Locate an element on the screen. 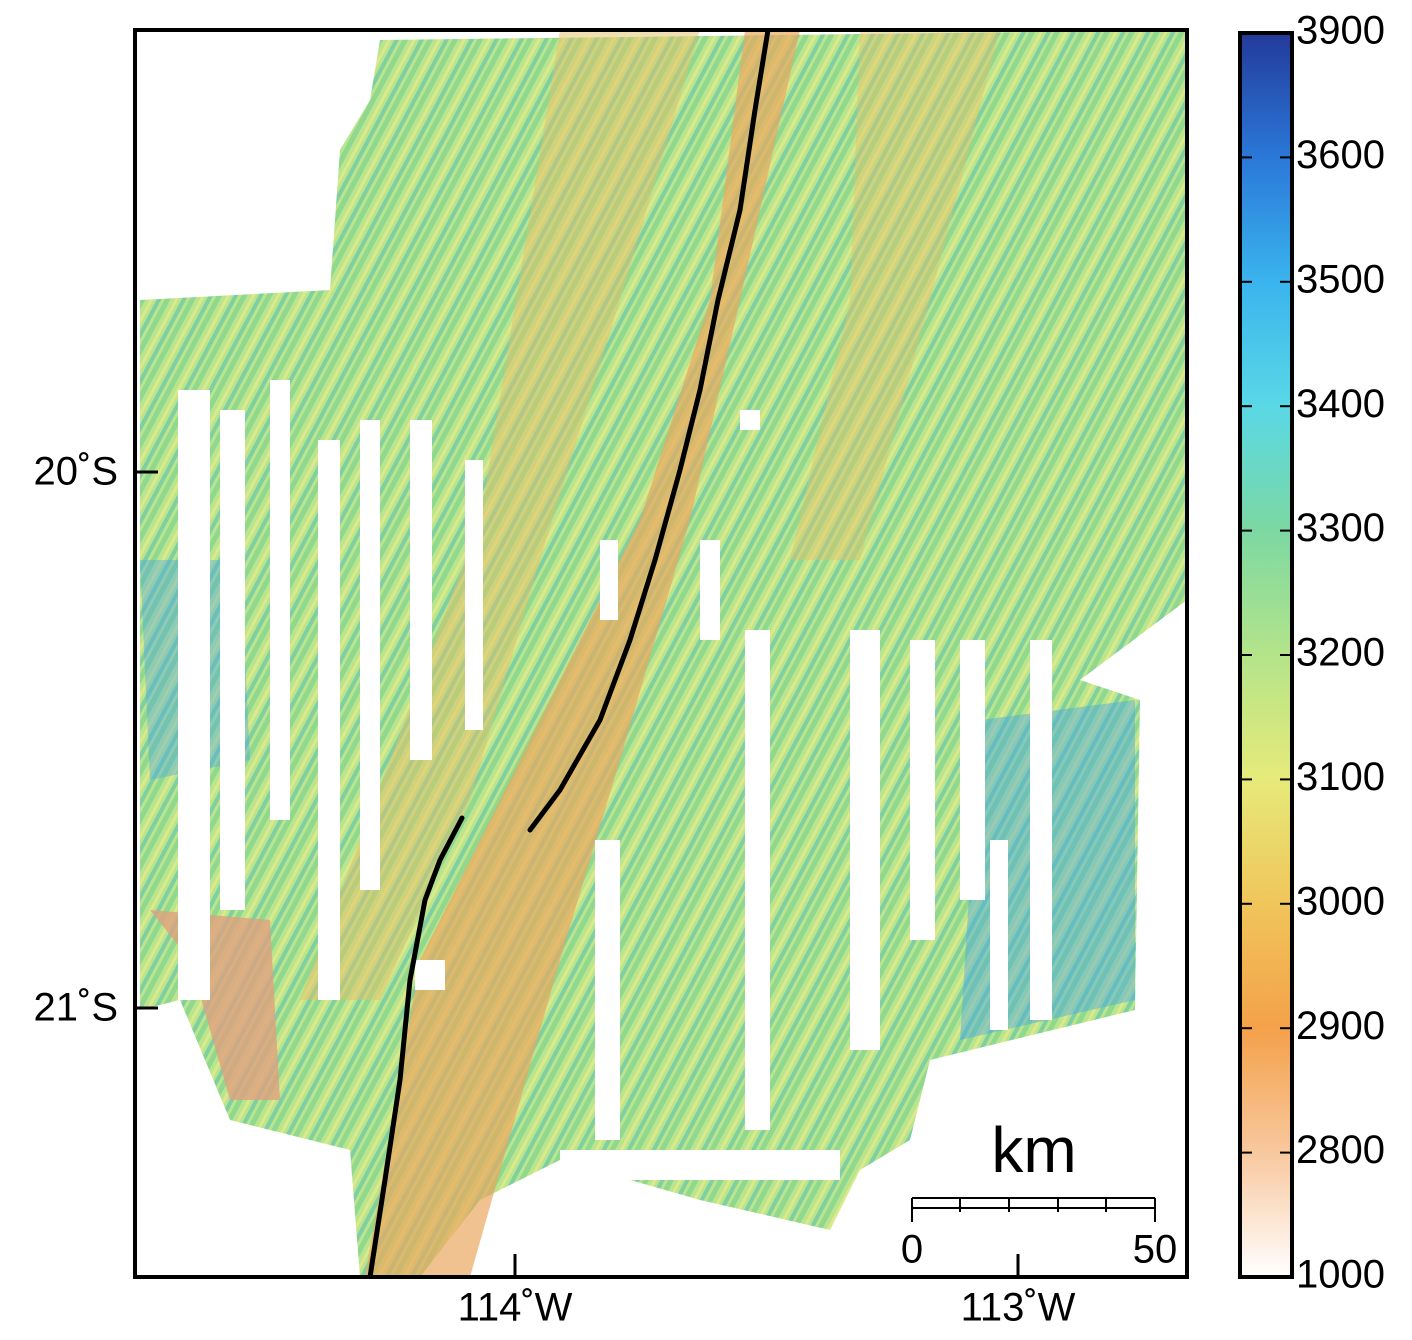 The height and width of the screenshot is (1340, 1412). shallow-patch is located at coordinates (215, 1005).